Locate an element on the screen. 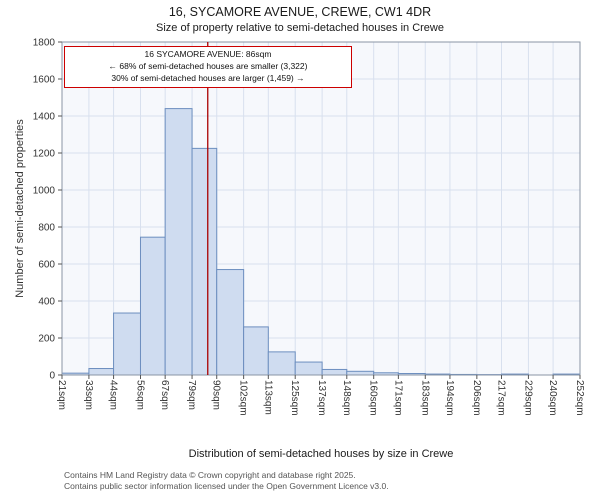 The image size is (600, 500). x-tick-label: 160sqm is located at coordinates (373, 398).